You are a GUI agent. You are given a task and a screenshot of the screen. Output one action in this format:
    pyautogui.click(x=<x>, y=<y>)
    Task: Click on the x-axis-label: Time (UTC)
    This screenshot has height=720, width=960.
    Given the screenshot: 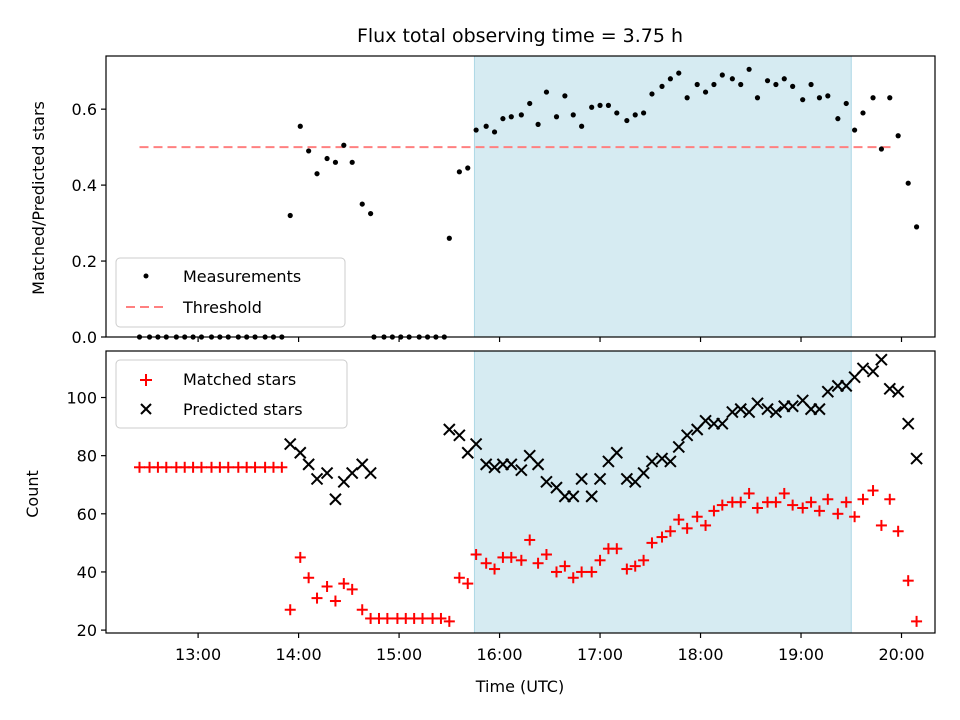 What is the action you would take?
    pyautogui.click(x=519, y=686)
    